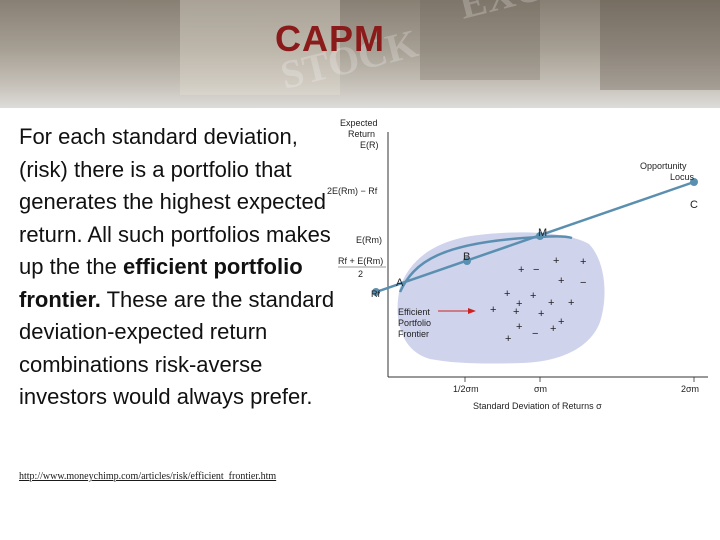 The image size is (720, 540). What do you see at coordinates (690, 389) in the screenshot?
I see `x-tick-2: 2σm` at bounding box center [690, 389].